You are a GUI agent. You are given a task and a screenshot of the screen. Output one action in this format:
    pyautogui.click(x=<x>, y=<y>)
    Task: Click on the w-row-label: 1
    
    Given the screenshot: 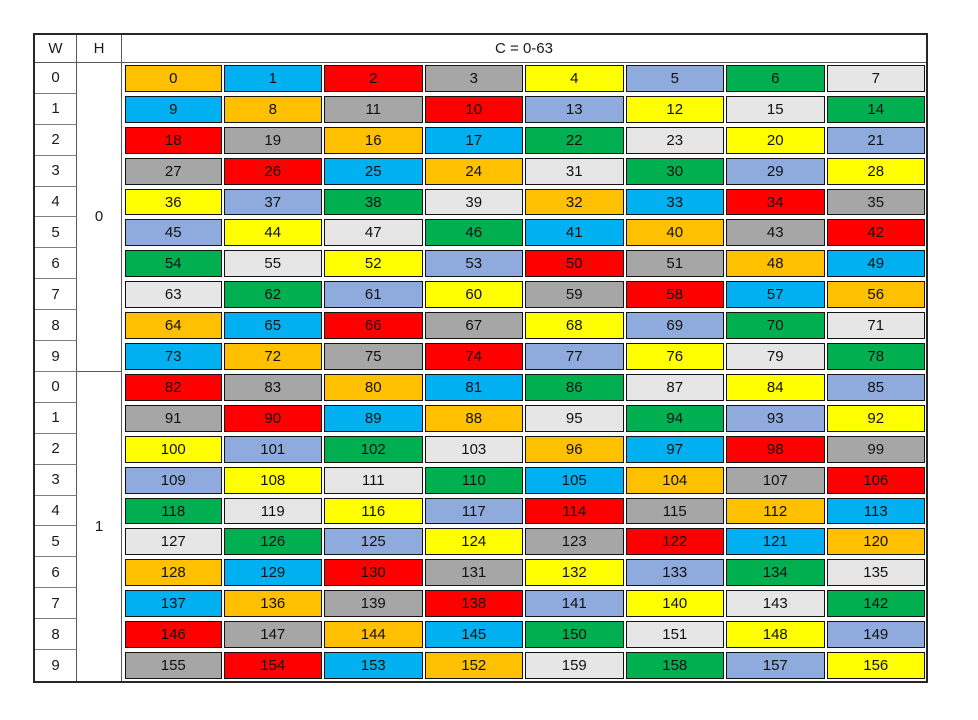 What is the action you would take?
    pyautogui.click(x=56, y=418)
    